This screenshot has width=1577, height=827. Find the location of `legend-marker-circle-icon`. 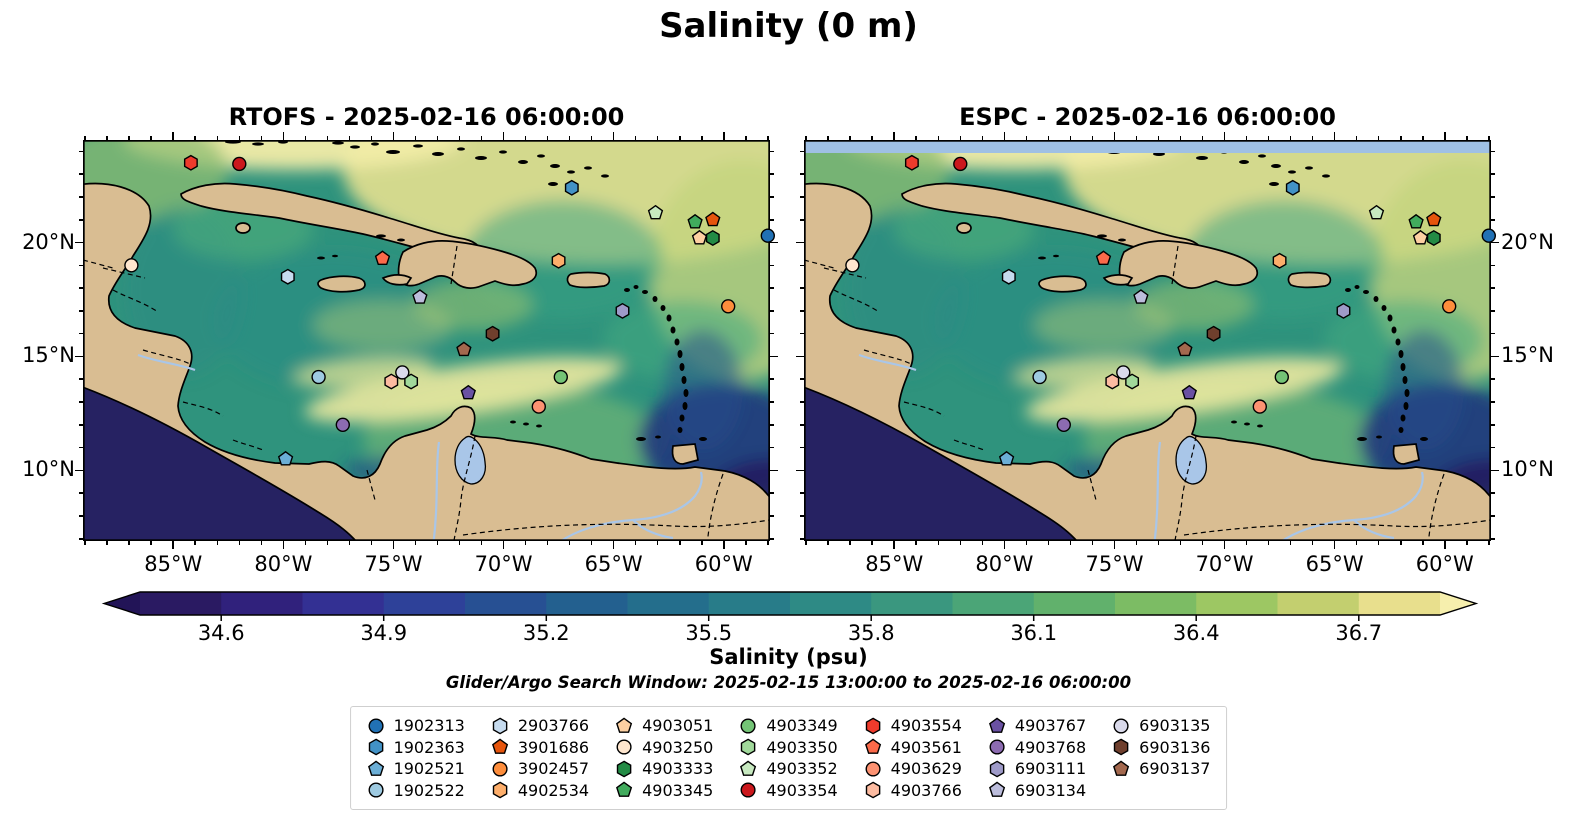

legend-marker-circle-icon is located at coordinates (997, 747).